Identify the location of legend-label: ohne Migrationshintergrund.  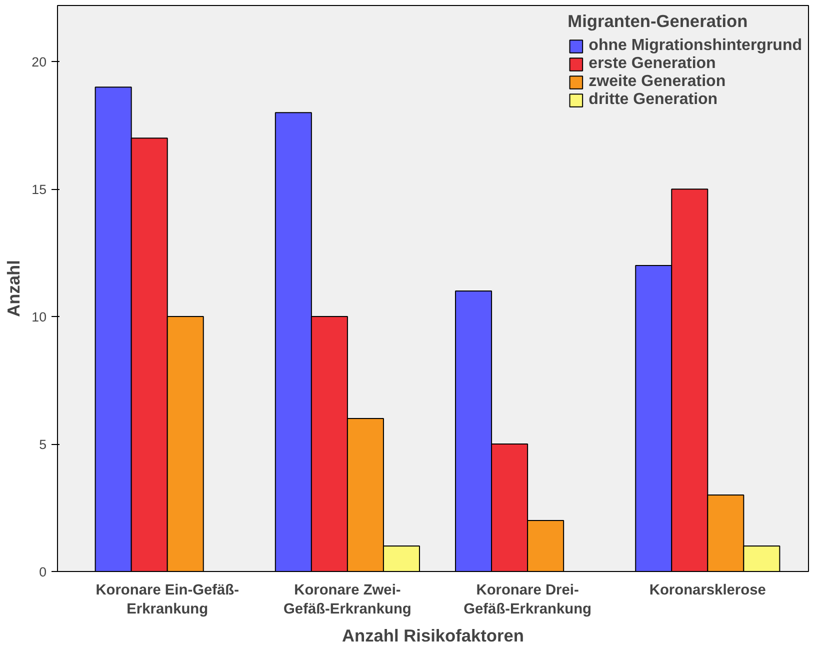
(695, 46).